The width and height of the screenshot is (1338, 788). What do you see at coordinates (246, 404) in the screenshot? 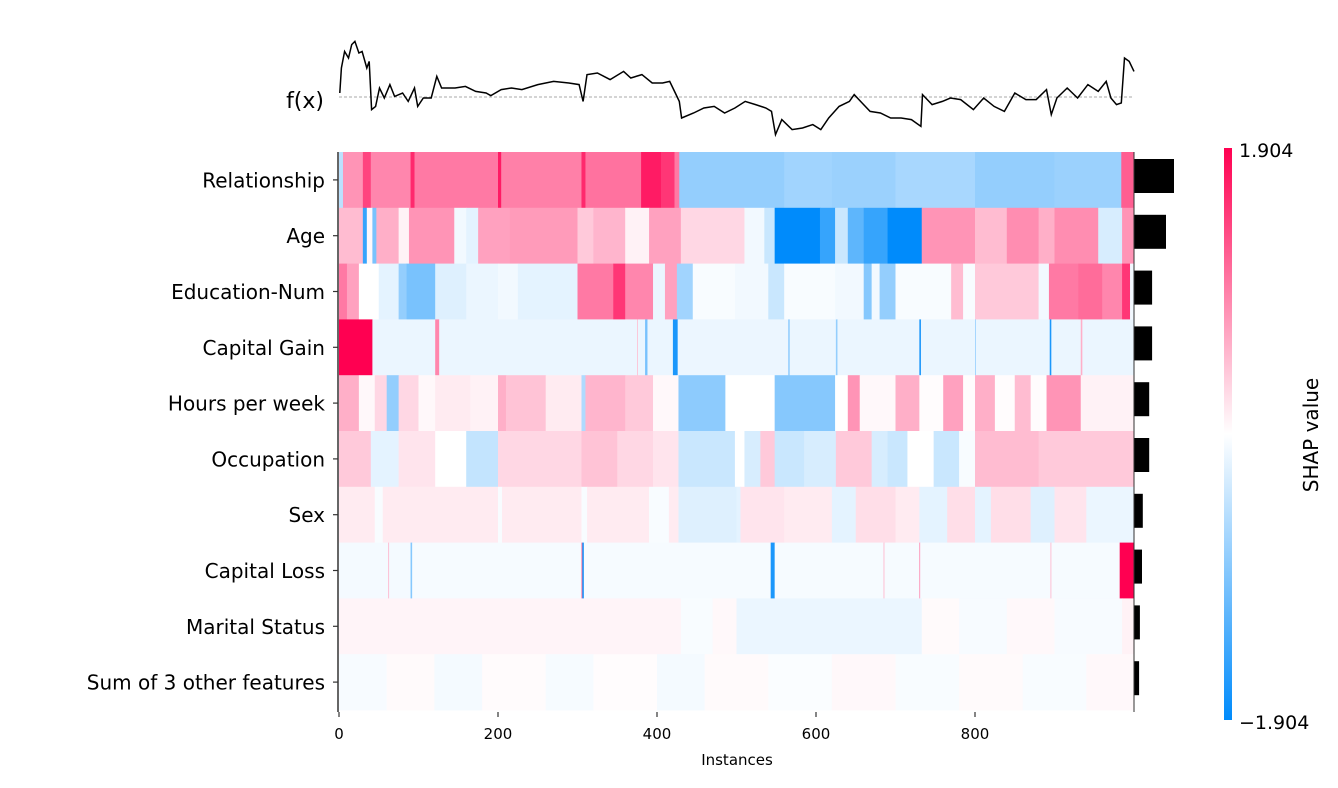
I see `feature-label: Hours per week` at bounding box center [246, 404].